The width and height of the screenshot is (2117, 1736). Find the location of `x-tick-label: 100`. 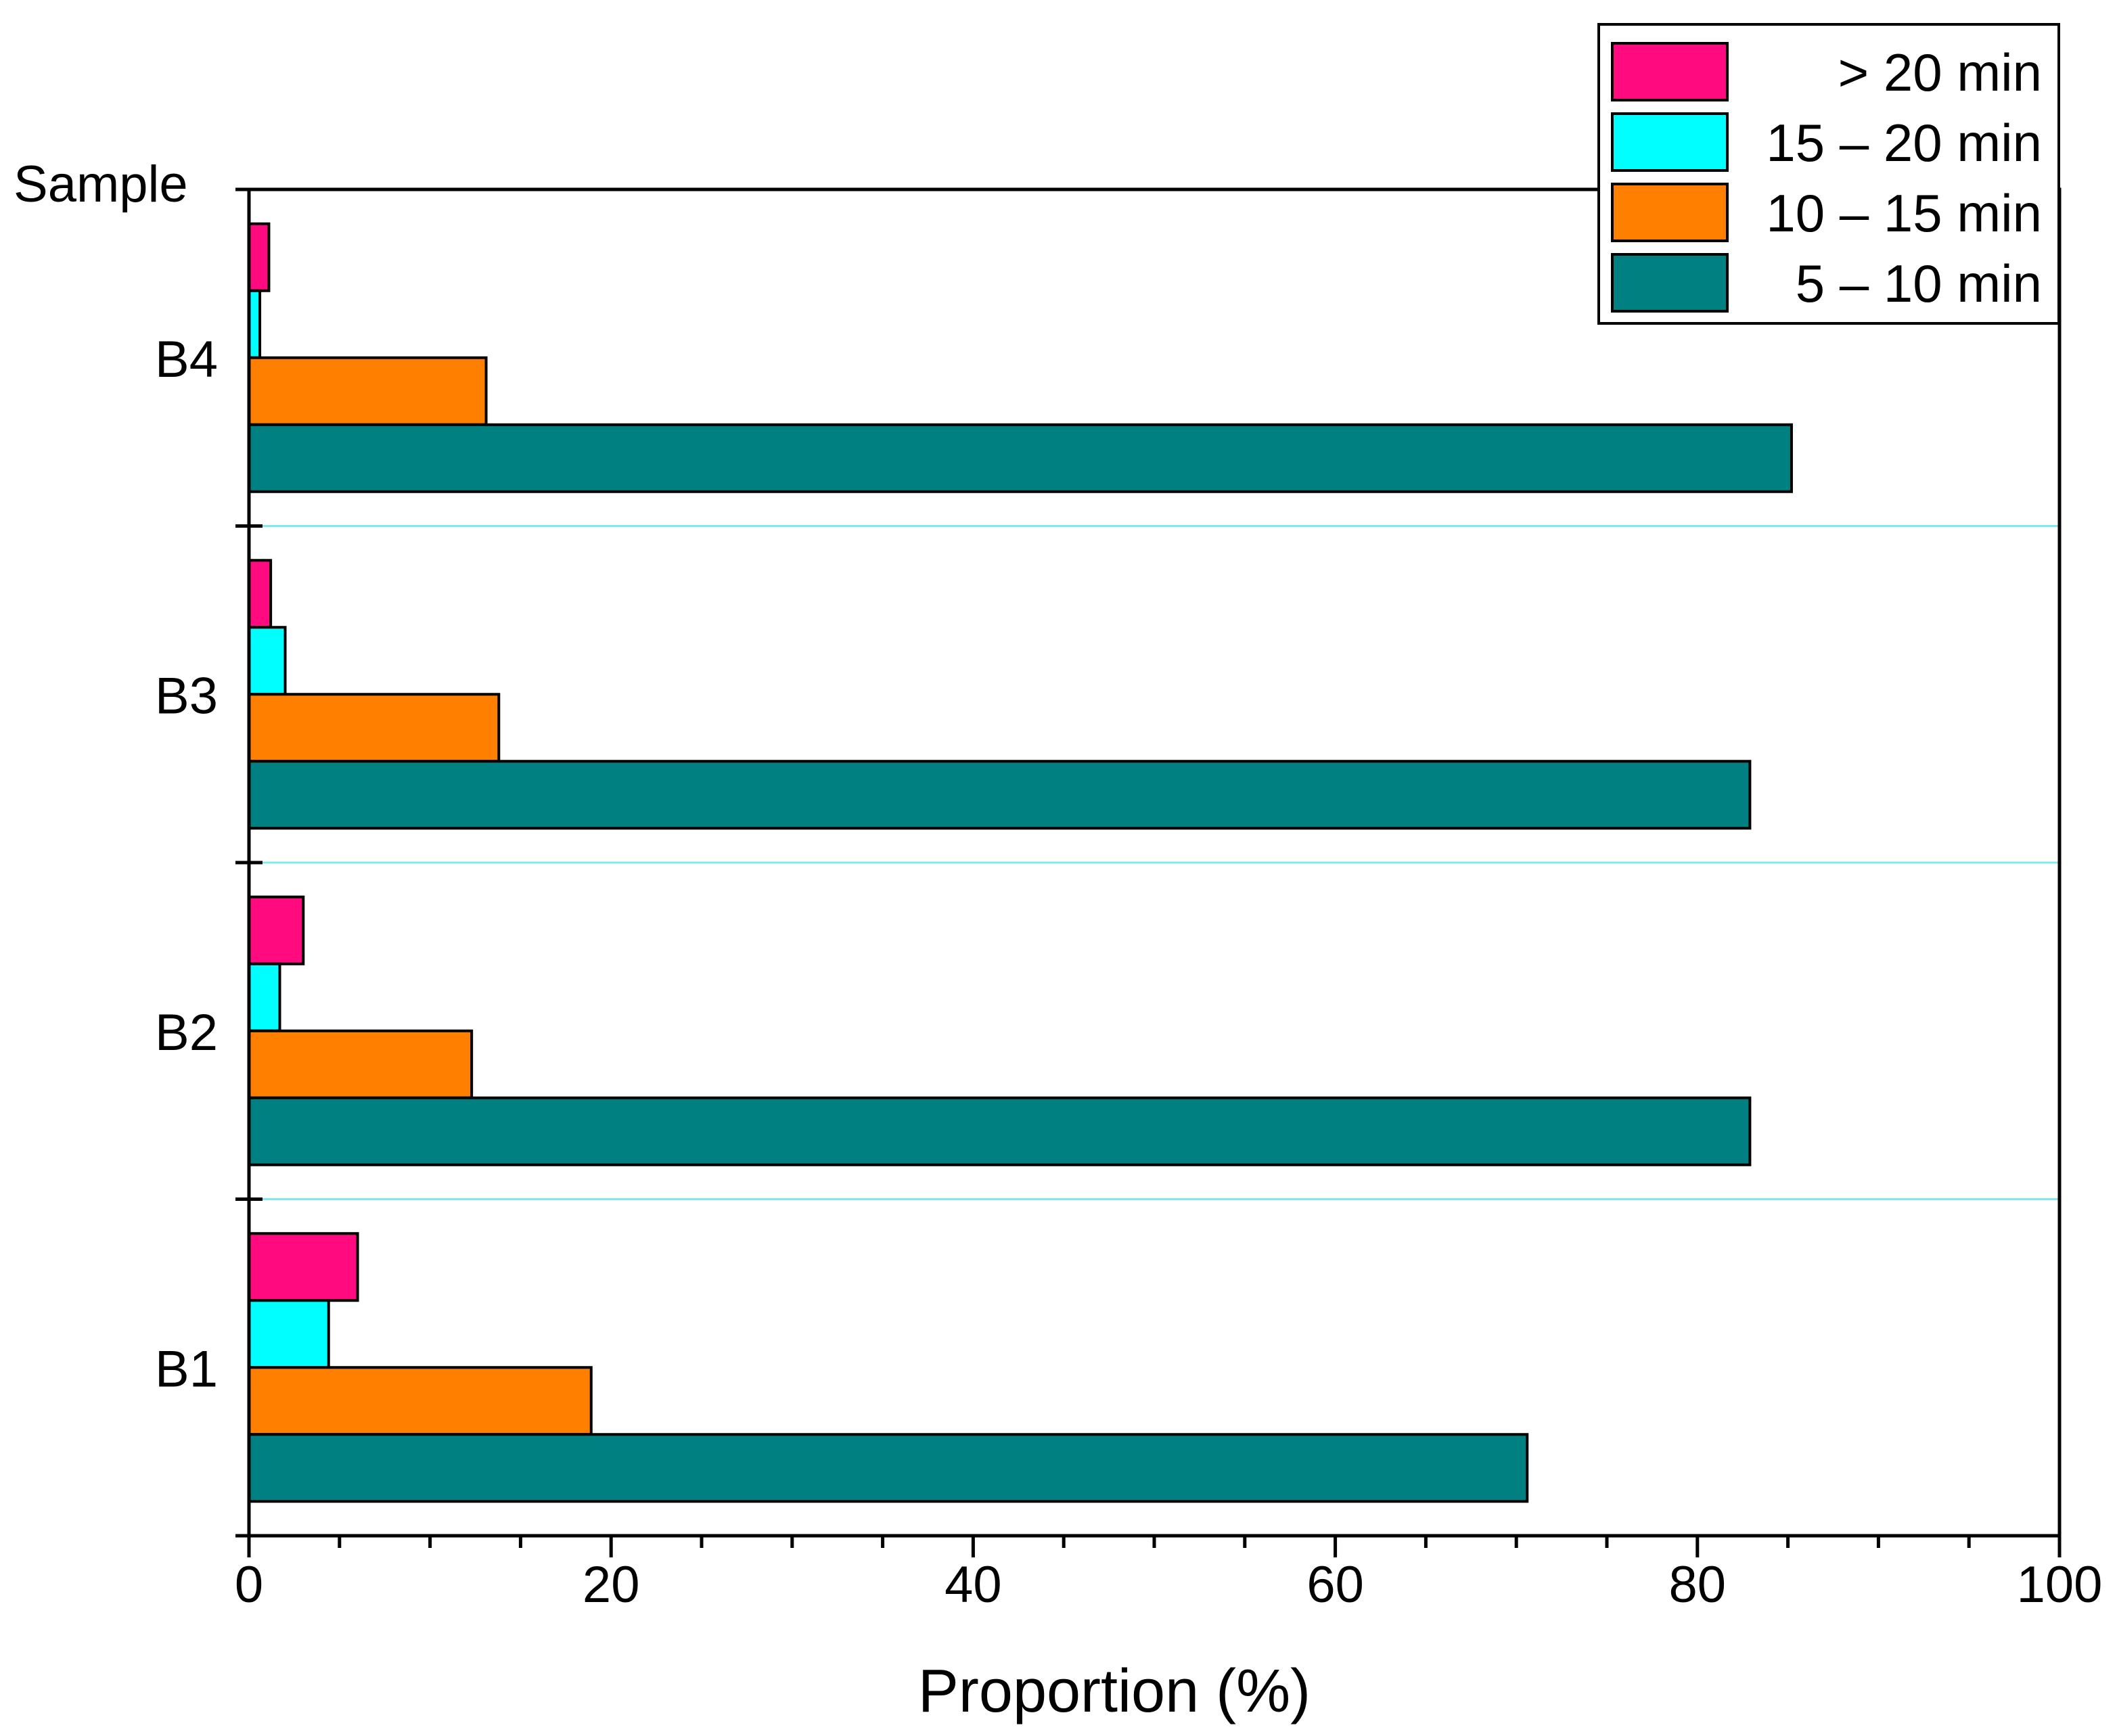

x-tick-label: 100 is located at coordinates (2060, 1585).